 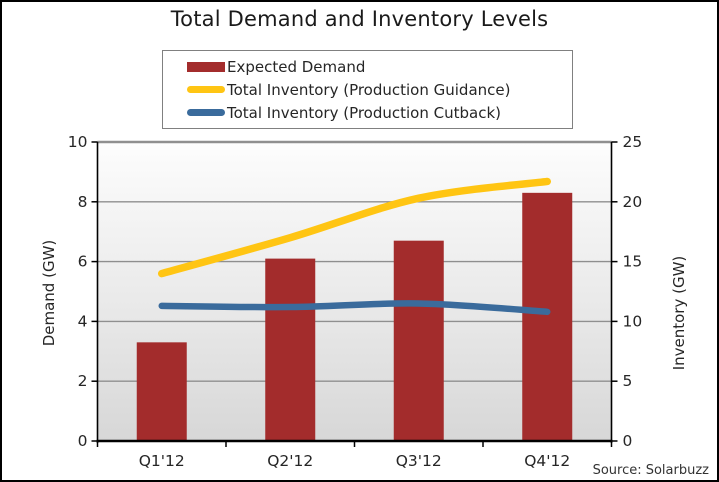 What do you see at coordinates (354, 308) in the screenshot?
I see `cutback-line` at bounding box center [354, 308].